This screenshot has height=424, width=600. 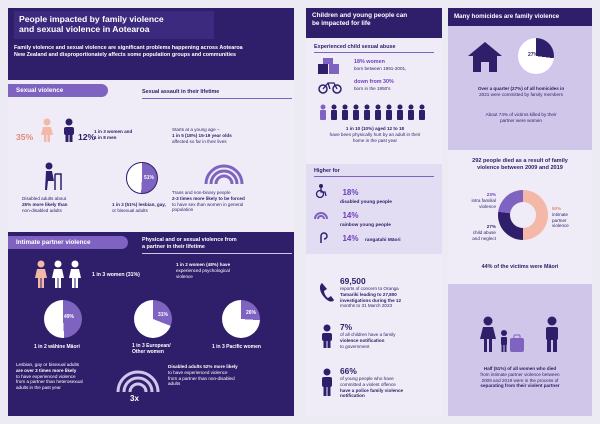 What do you see at coordinates (327, 382) in the screenshot?
I see `young-person-icon` at bounding box center [327, 382].